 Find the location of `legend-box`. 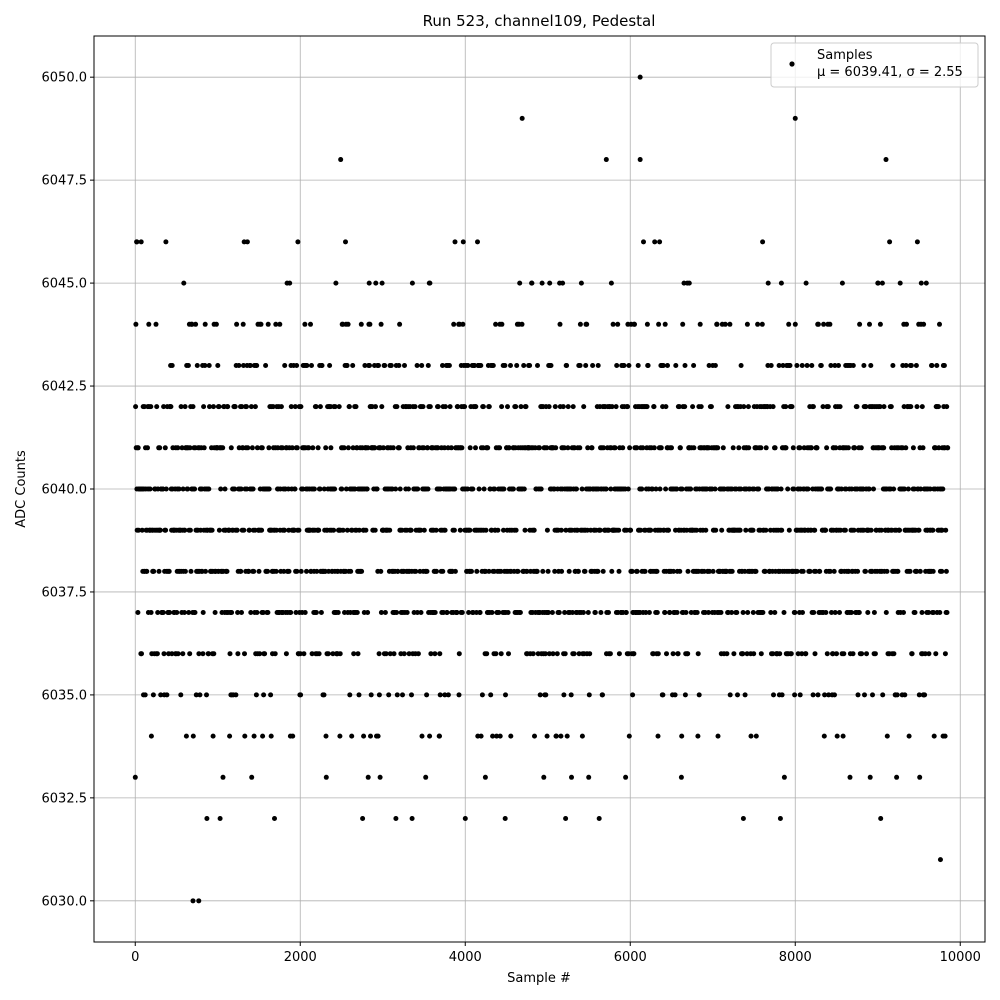

legend-box is located at coordinates (874, 65).